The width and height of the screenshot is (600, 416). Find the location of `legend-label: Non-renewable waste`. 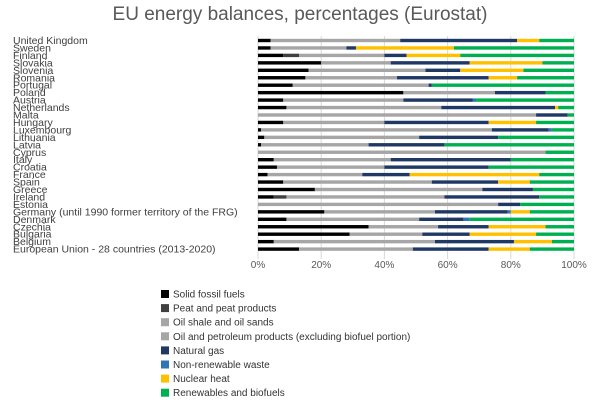

legend-label: Non-renewable waste is located at coordinates (221, 365).